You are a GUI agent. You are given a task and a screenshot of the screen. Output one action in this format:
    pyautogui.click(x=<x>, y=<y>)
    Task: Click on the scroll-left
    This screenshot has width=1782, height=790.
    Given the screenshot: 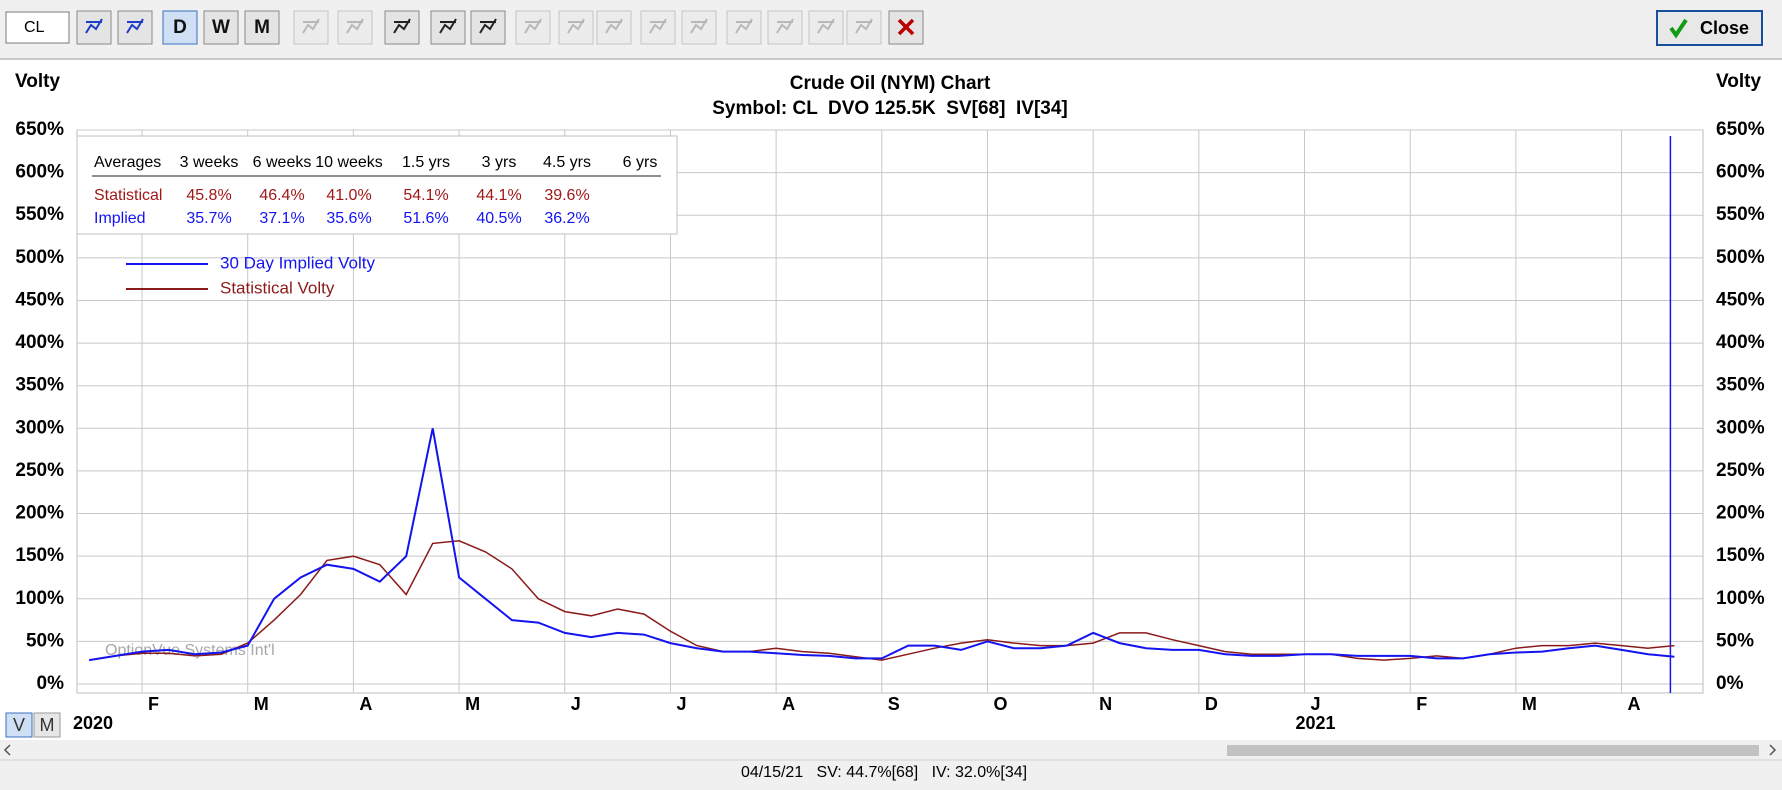 What is the action you would take?
    pyautogui.click(x=7, y=750)
    